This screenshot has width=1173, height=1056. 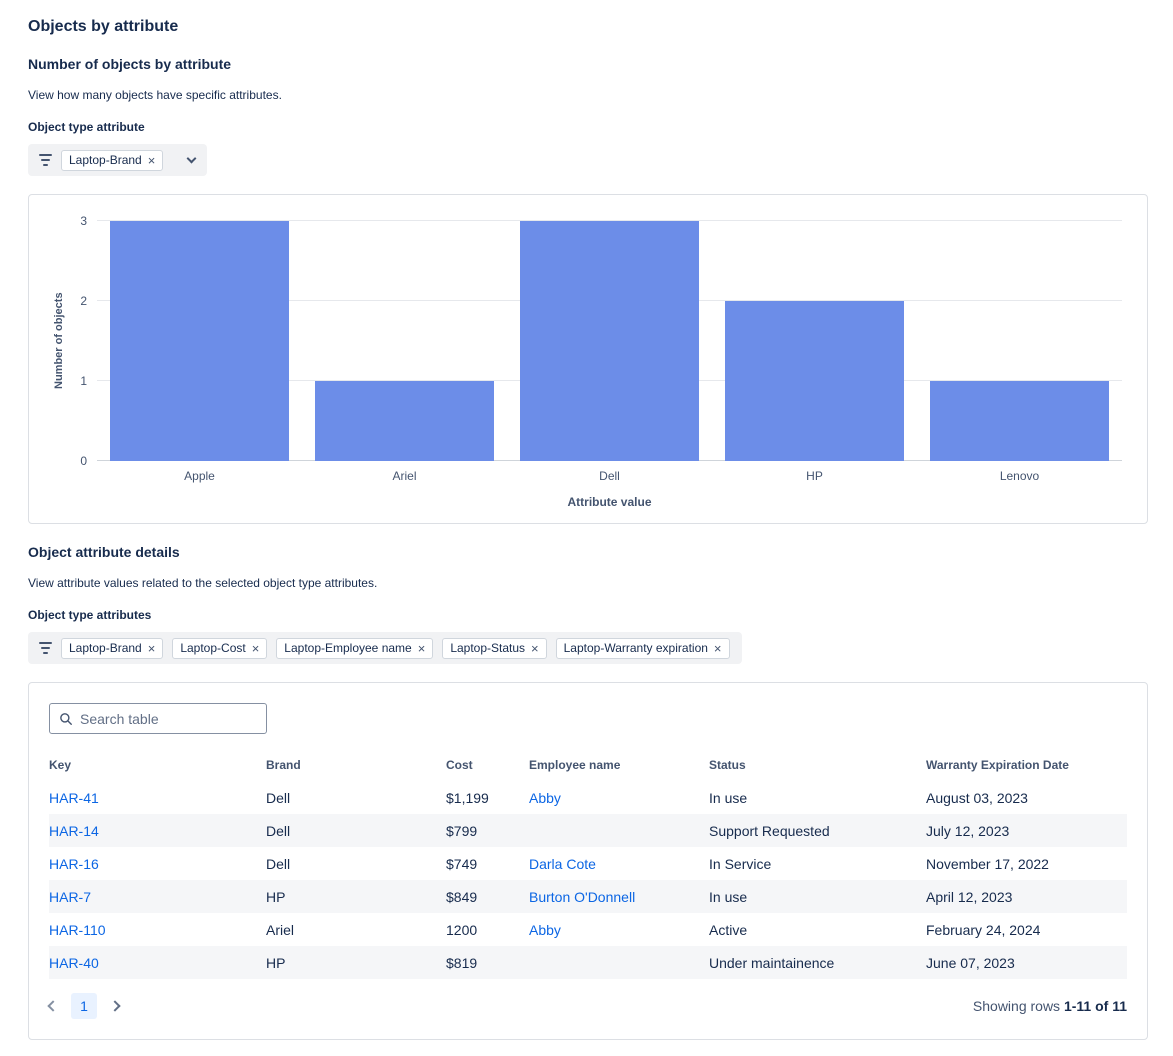 I want to click on column-header-cost: Cost, so click(x=459, y=765).